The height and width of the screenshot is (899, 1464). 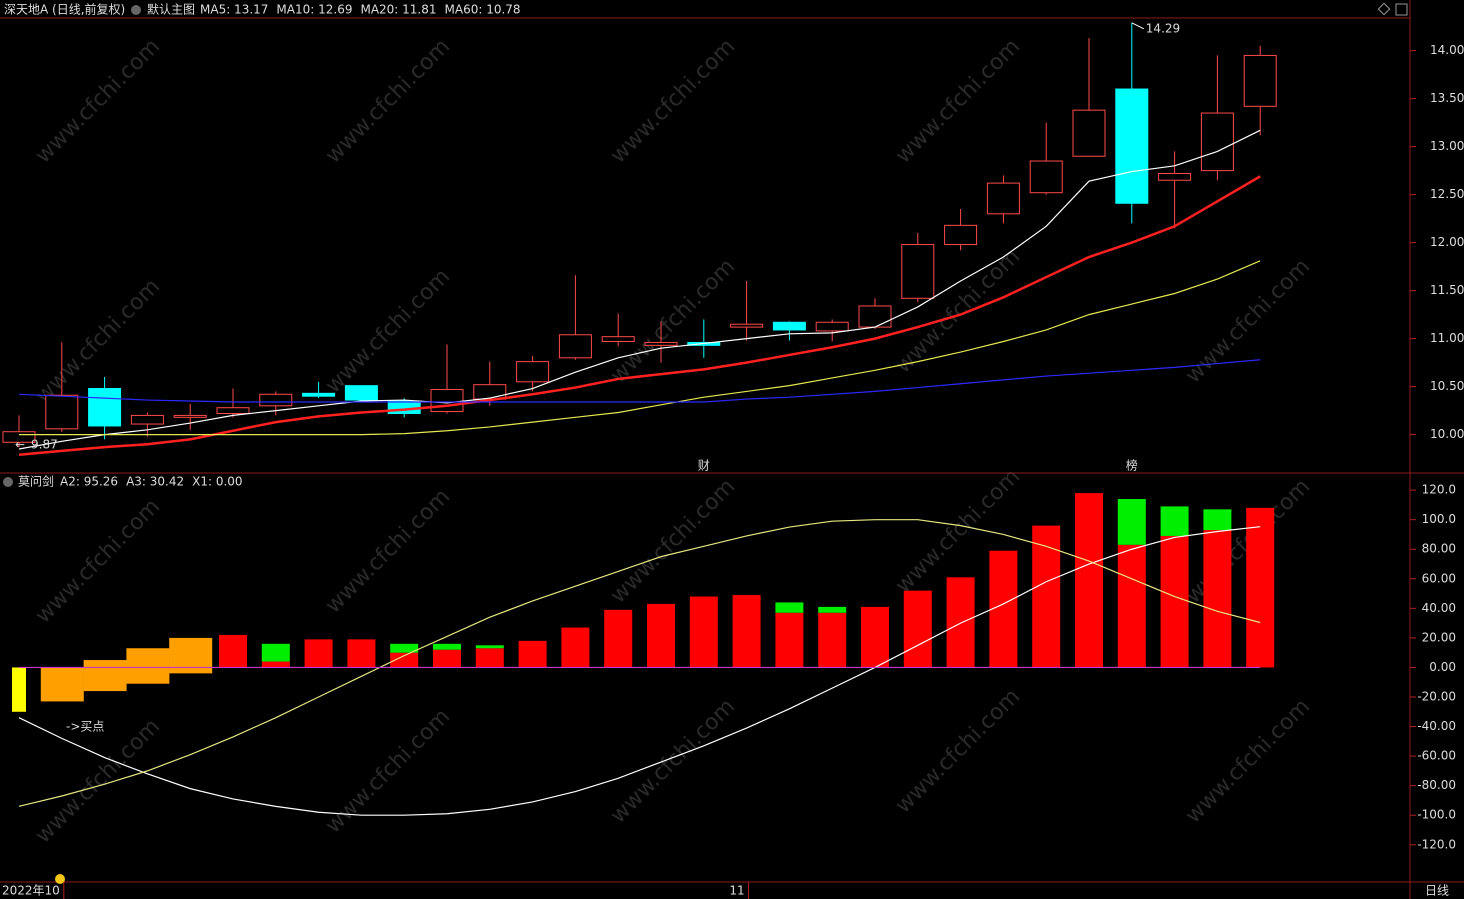 What do you see at coordinates (1442, 667) in the screenshot?
I see `y-tick-label: 0.00` at bounding box center [1442, 667].